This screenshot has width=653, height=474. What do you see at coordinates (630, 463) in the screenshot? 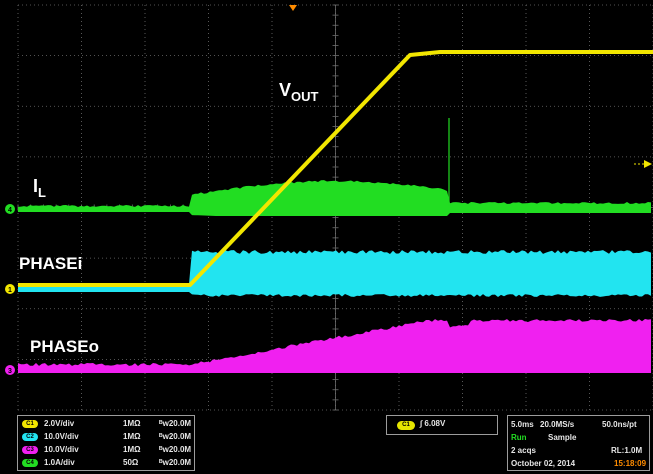
I see `capture-time: 15:18:09` at bounding box center [630, 463].